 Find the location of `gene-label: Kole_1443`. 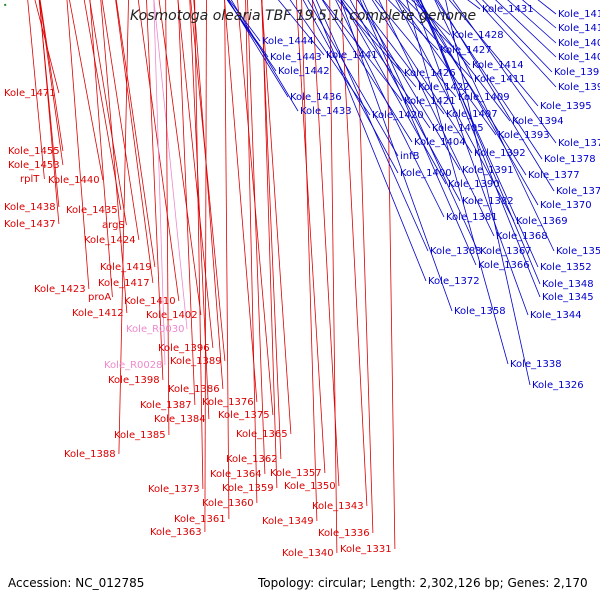

gene-label: Kole_1443 is located at coordinates (296, 57).